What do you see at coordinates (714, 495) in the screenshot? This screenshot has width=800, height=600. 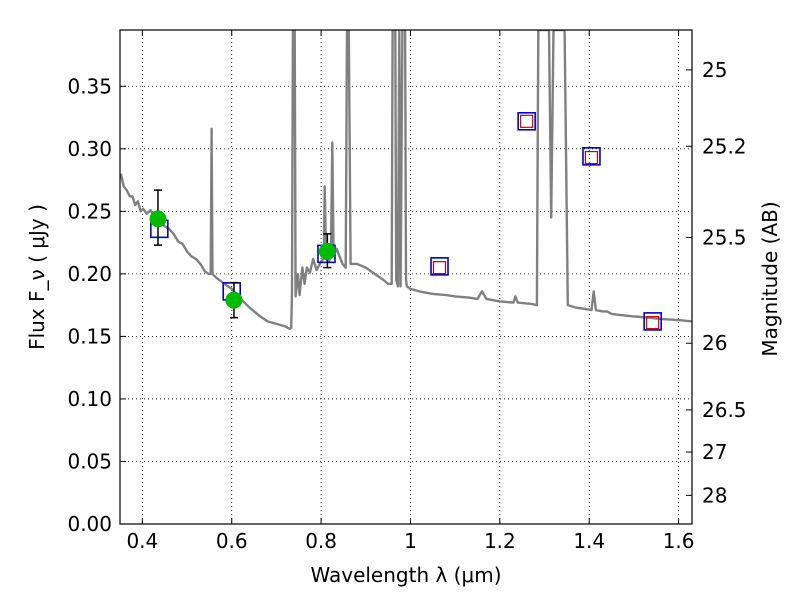 I see `mag-tick-label: 28` at bounding box center [714, 495].